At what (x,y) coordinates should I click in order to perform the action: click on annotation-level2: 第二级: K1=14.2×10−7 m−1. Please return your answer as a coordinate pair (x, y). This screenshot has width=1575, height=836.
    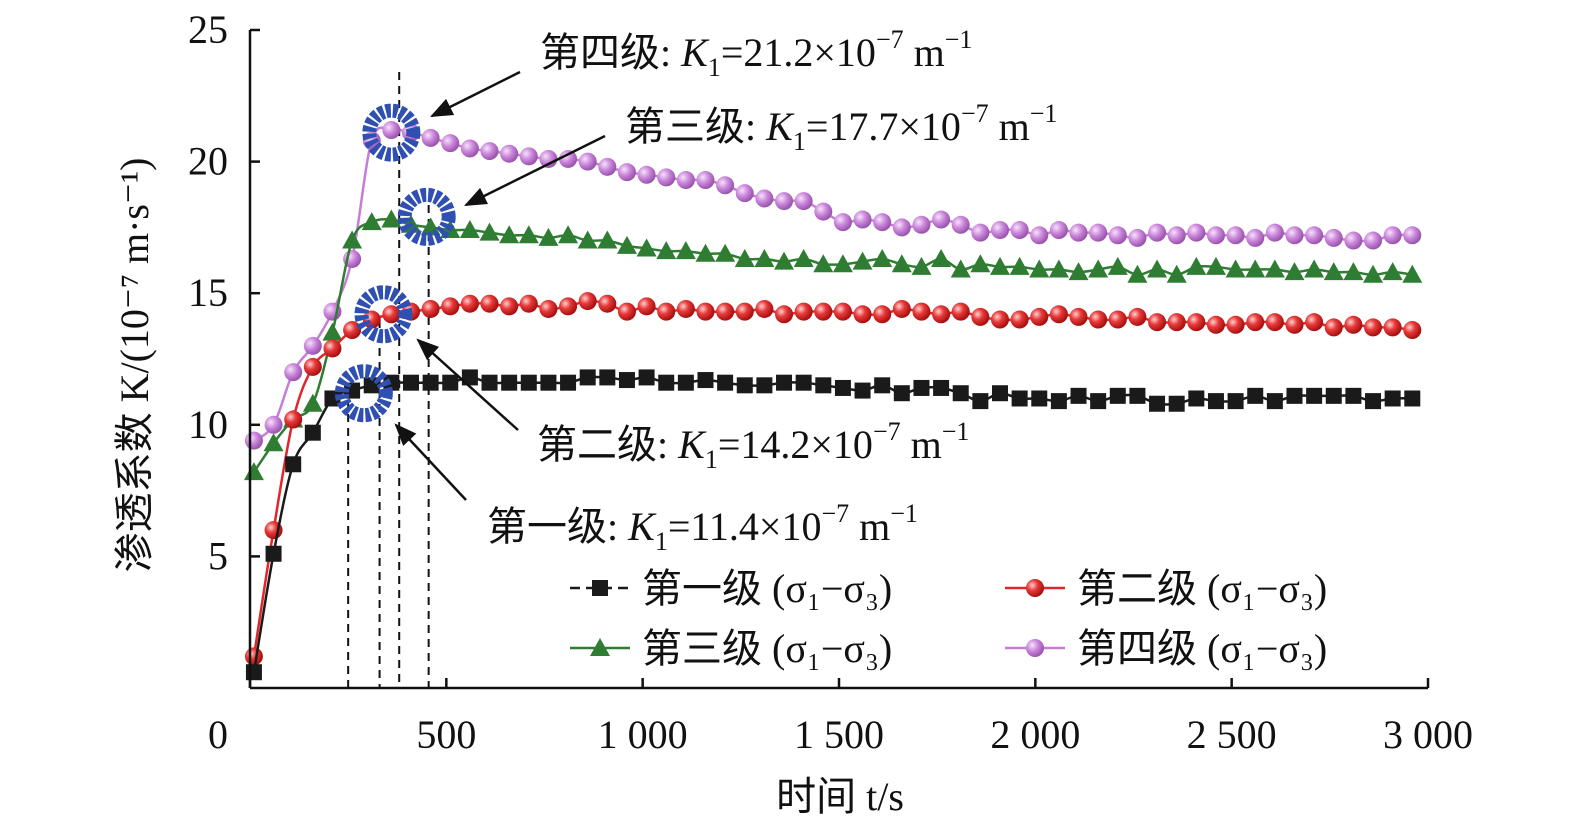
    Looking at the image, I should click on (753, 445).